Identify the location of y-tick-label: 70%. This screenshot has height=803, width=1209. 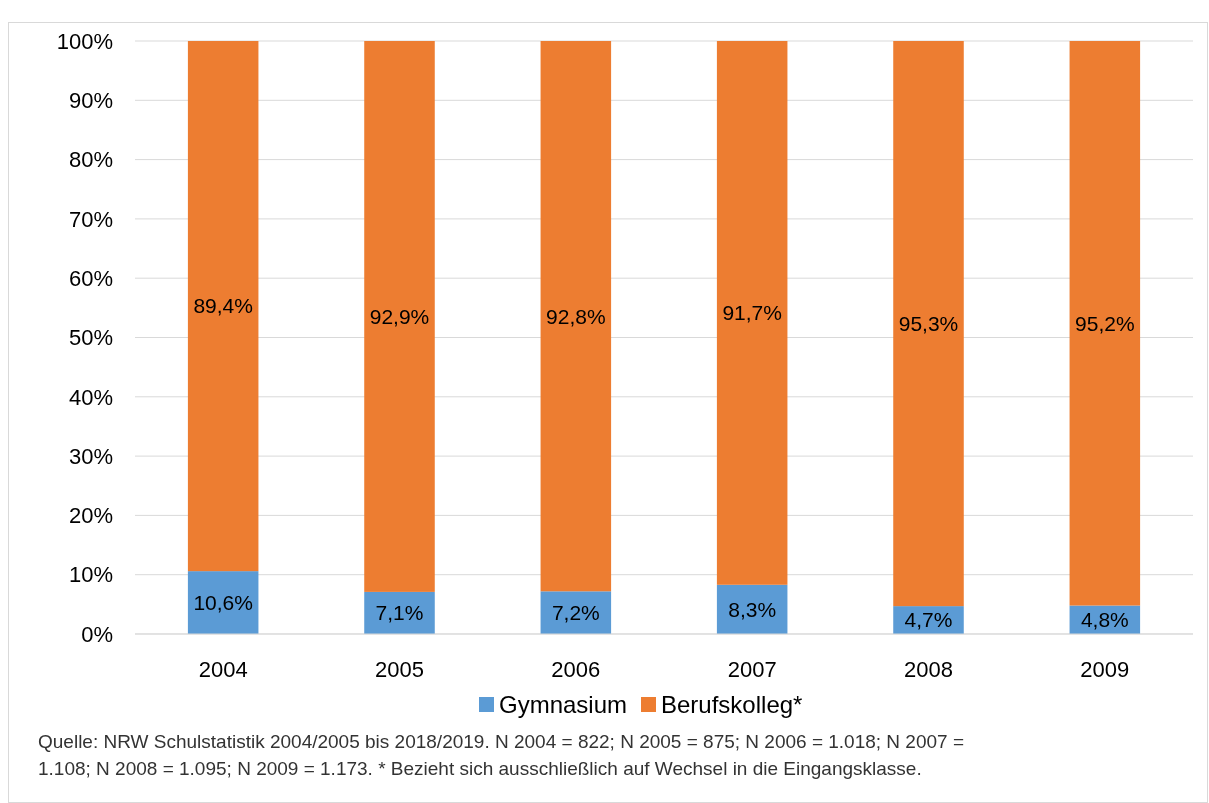
(90, 219).